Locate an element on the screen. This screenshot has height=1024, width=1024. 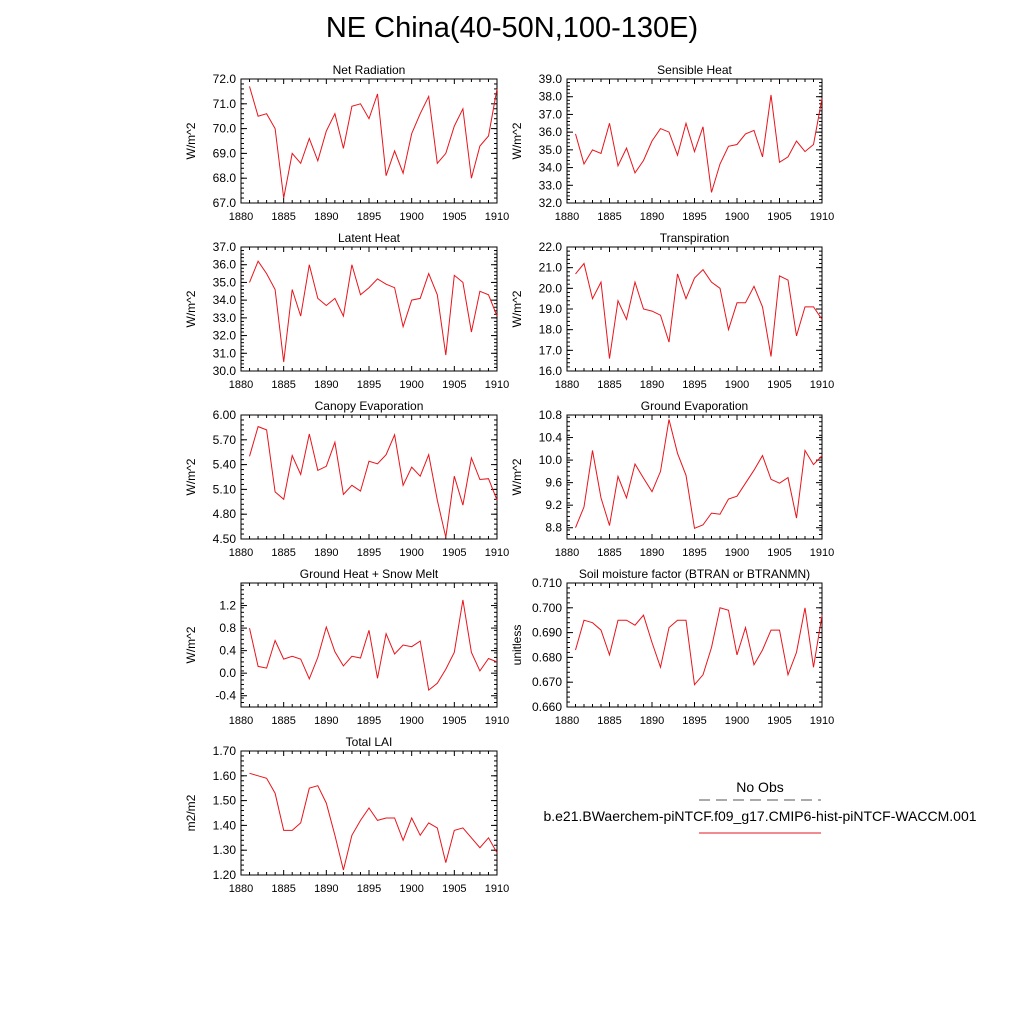
y-tick-label: 1.60 is located at coordinates (225, 776).